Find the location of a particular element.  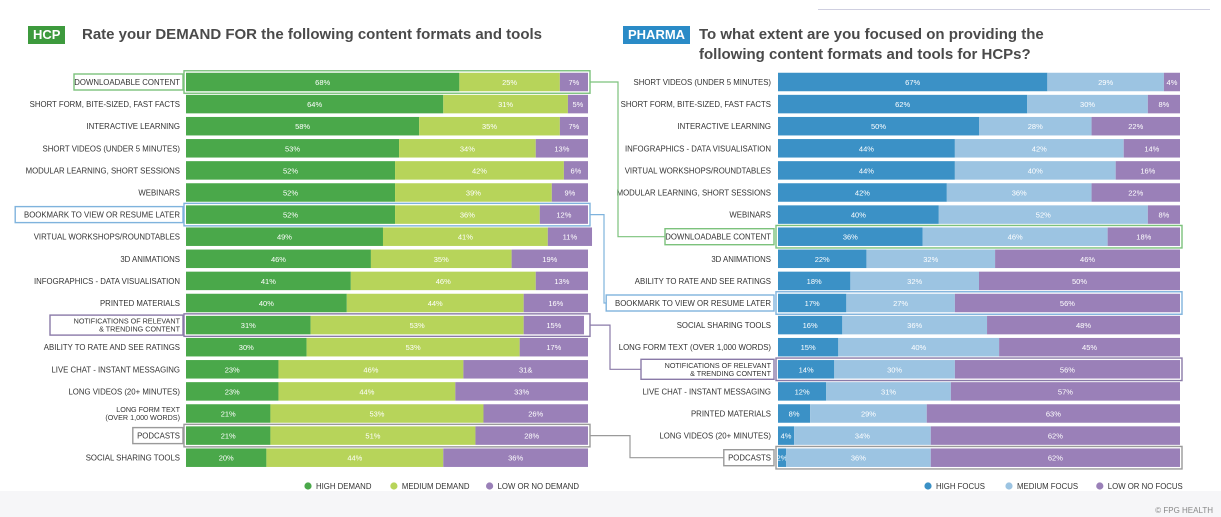

right-legend-label: HIGH FOCUS is located at coordinates (960, 486).